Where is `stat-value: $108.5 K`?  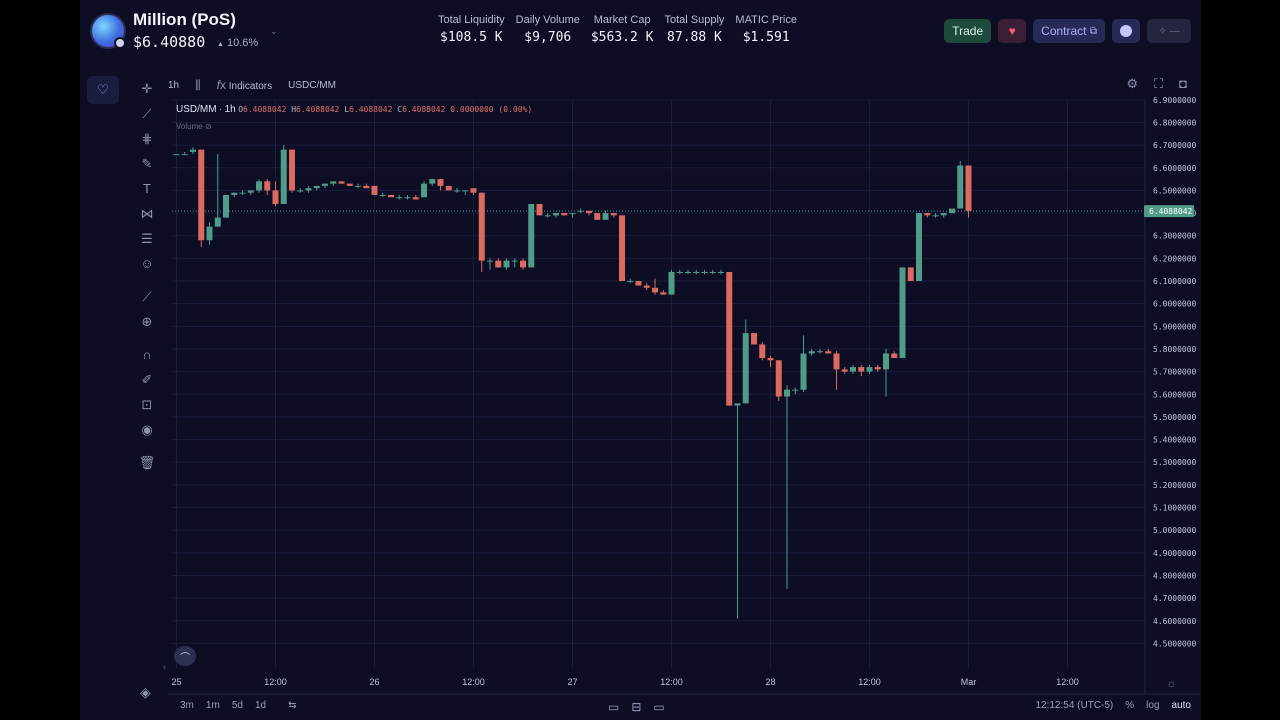 stat-value: $108.5 K is located at coordinates (471, 37).